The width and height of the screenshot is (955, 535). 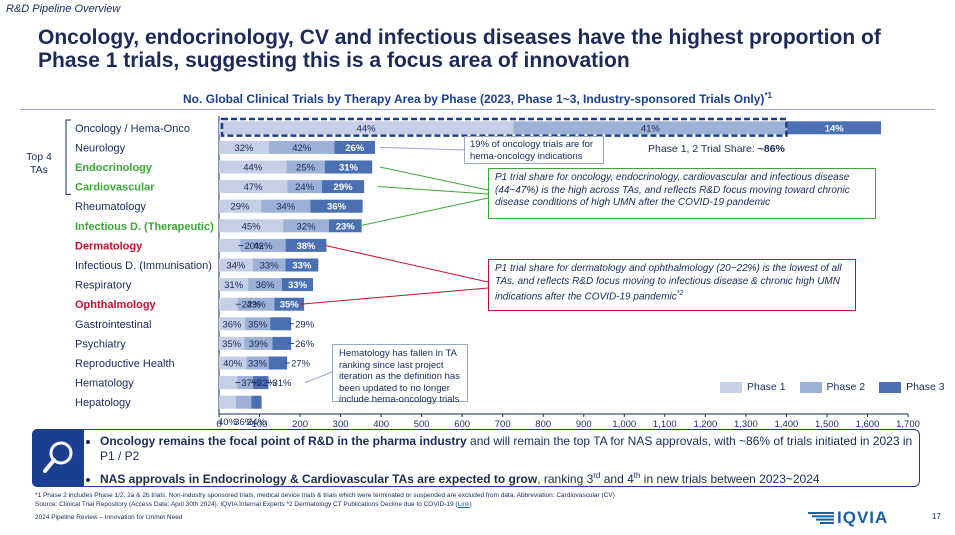 I want to click on data-label: 41%, so click(x=651, y=128).